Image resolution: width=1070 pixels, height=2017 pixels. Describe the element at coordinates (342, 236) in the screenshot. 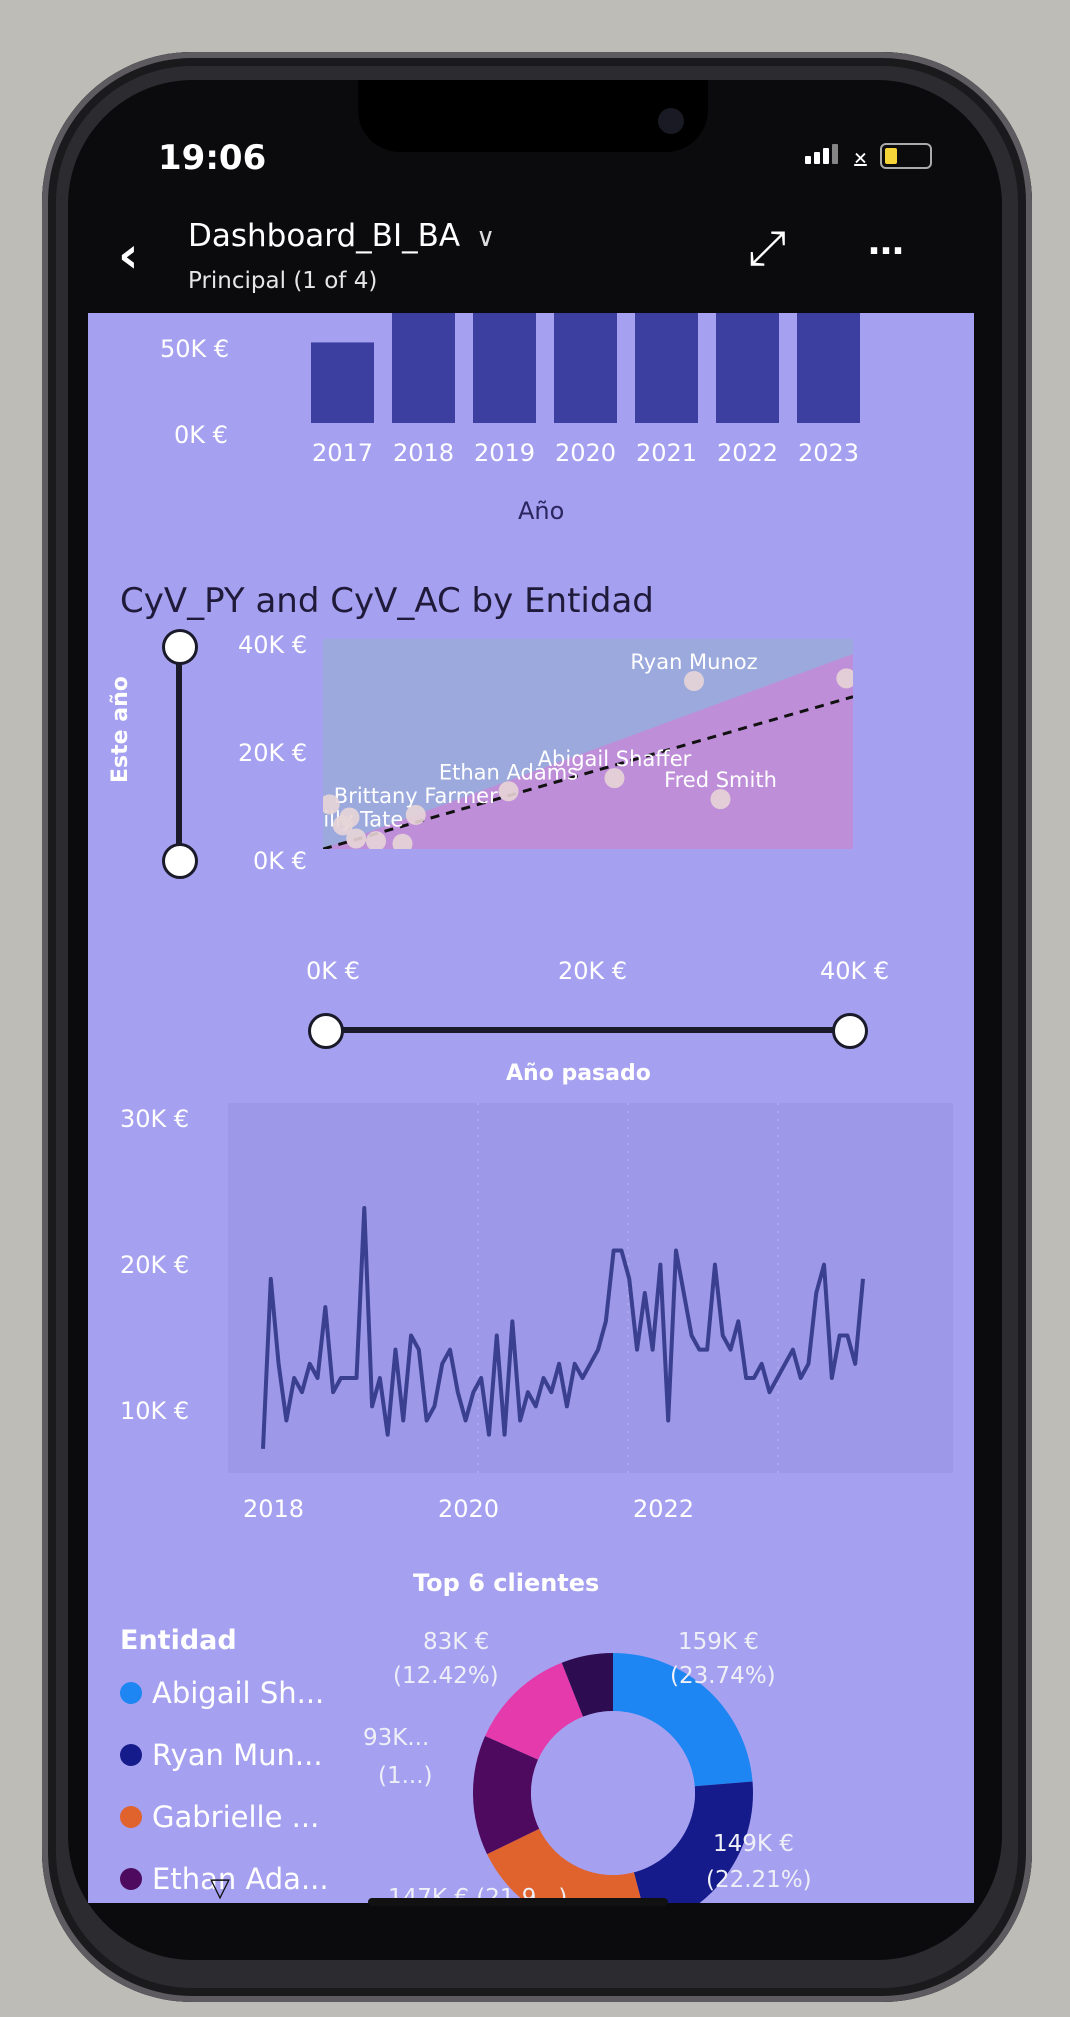

I see `report-title: Dashboard_BI_BA ∨` at that location.